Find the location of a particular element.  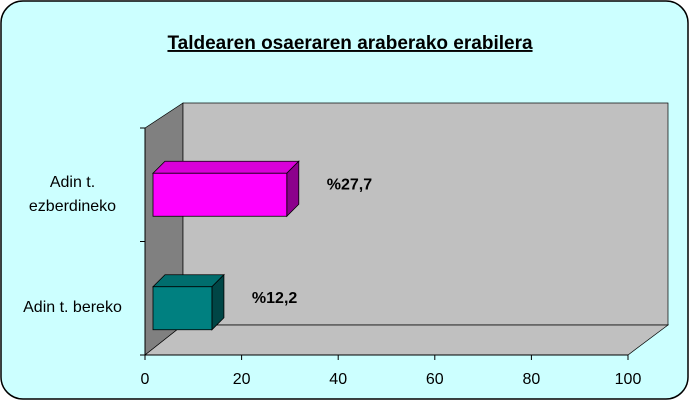

x-tick-label: 0 is located at coordinates (145, 379).